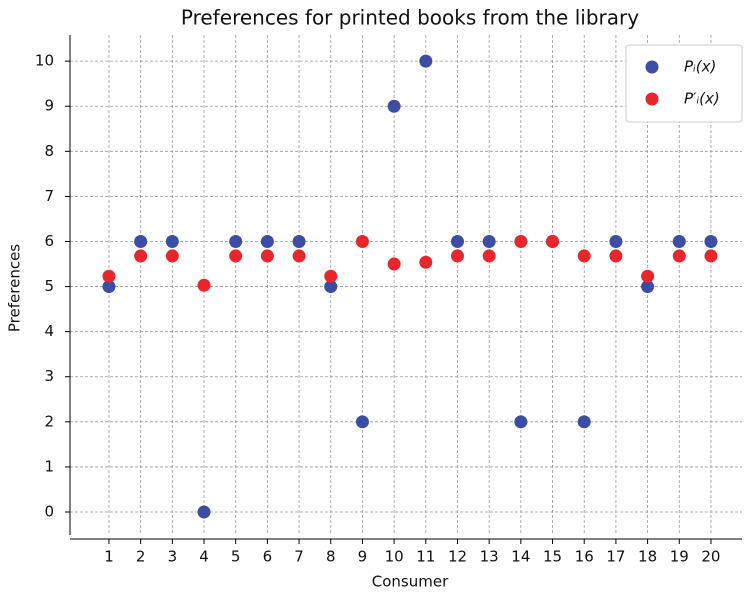  I want to click on x-tick-label: 14, so click(520, 557).